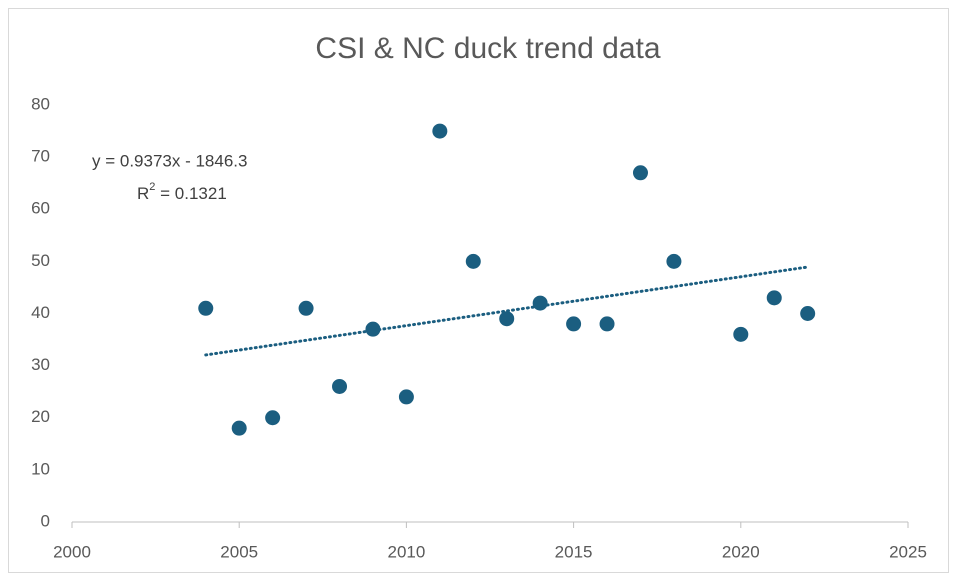 The image size is (957, 581). What do you see at coordinates (143, 193) in the screenshot?
I see `r2-base: R` at bounding box center [143, 193].